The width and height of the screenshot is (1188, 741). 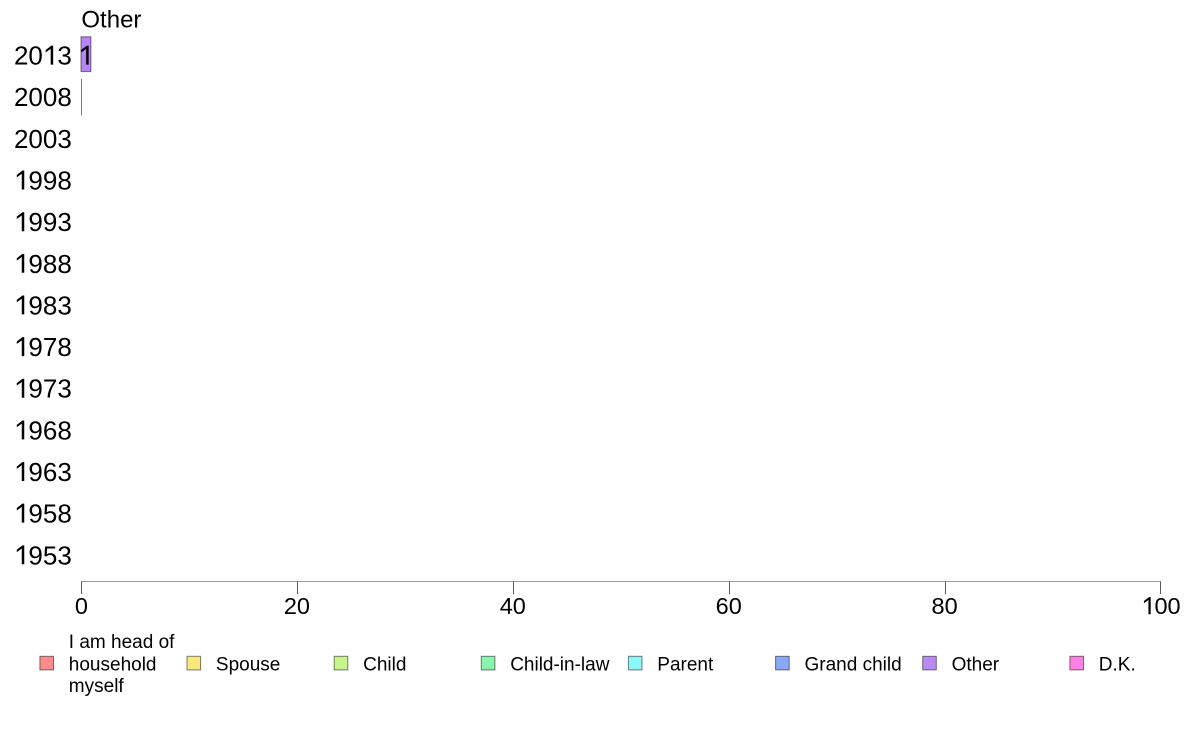 What do you see at coordinates (49, 389) in the screenshot?
I see `svg-text: 973` at bounding box center [49, 389].